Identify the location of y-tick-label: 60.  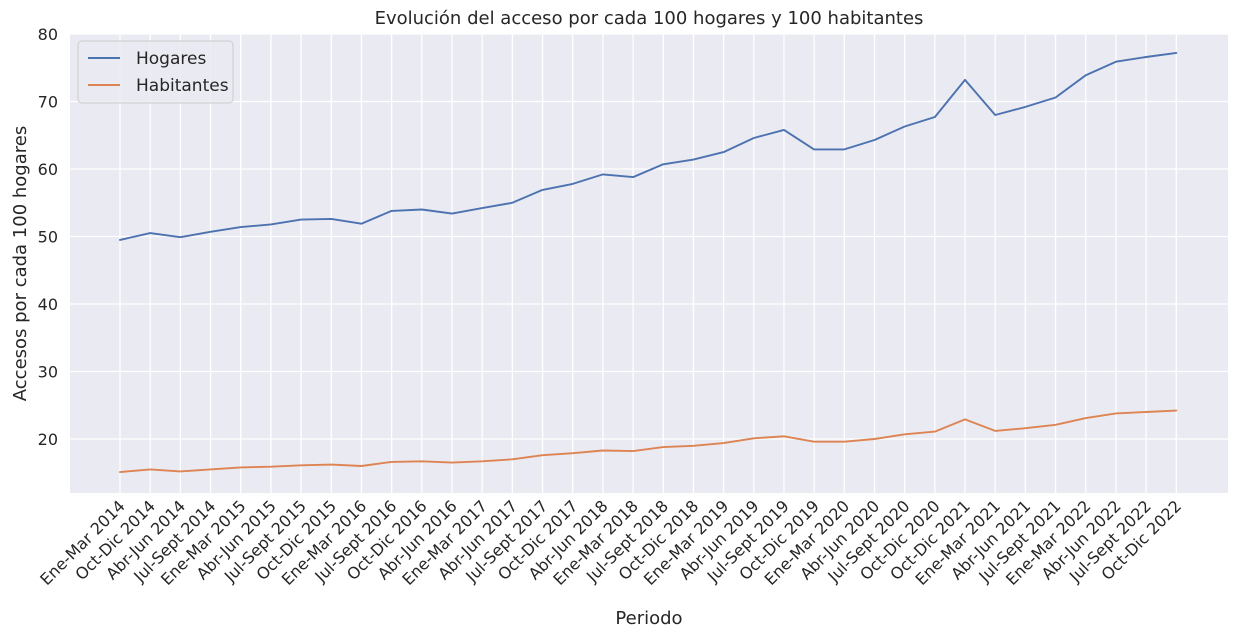
(48, 169).